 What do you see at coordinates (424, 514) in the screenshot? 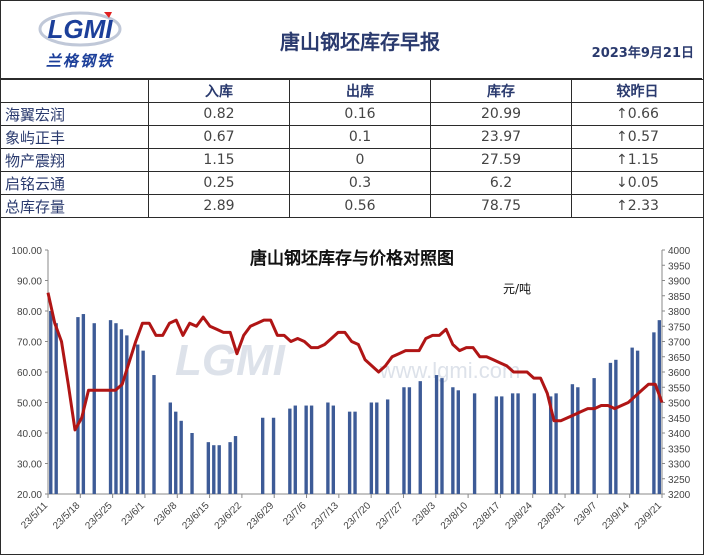
I see `x-tick-label: 23/8/3` at bounding box center [424, 514].